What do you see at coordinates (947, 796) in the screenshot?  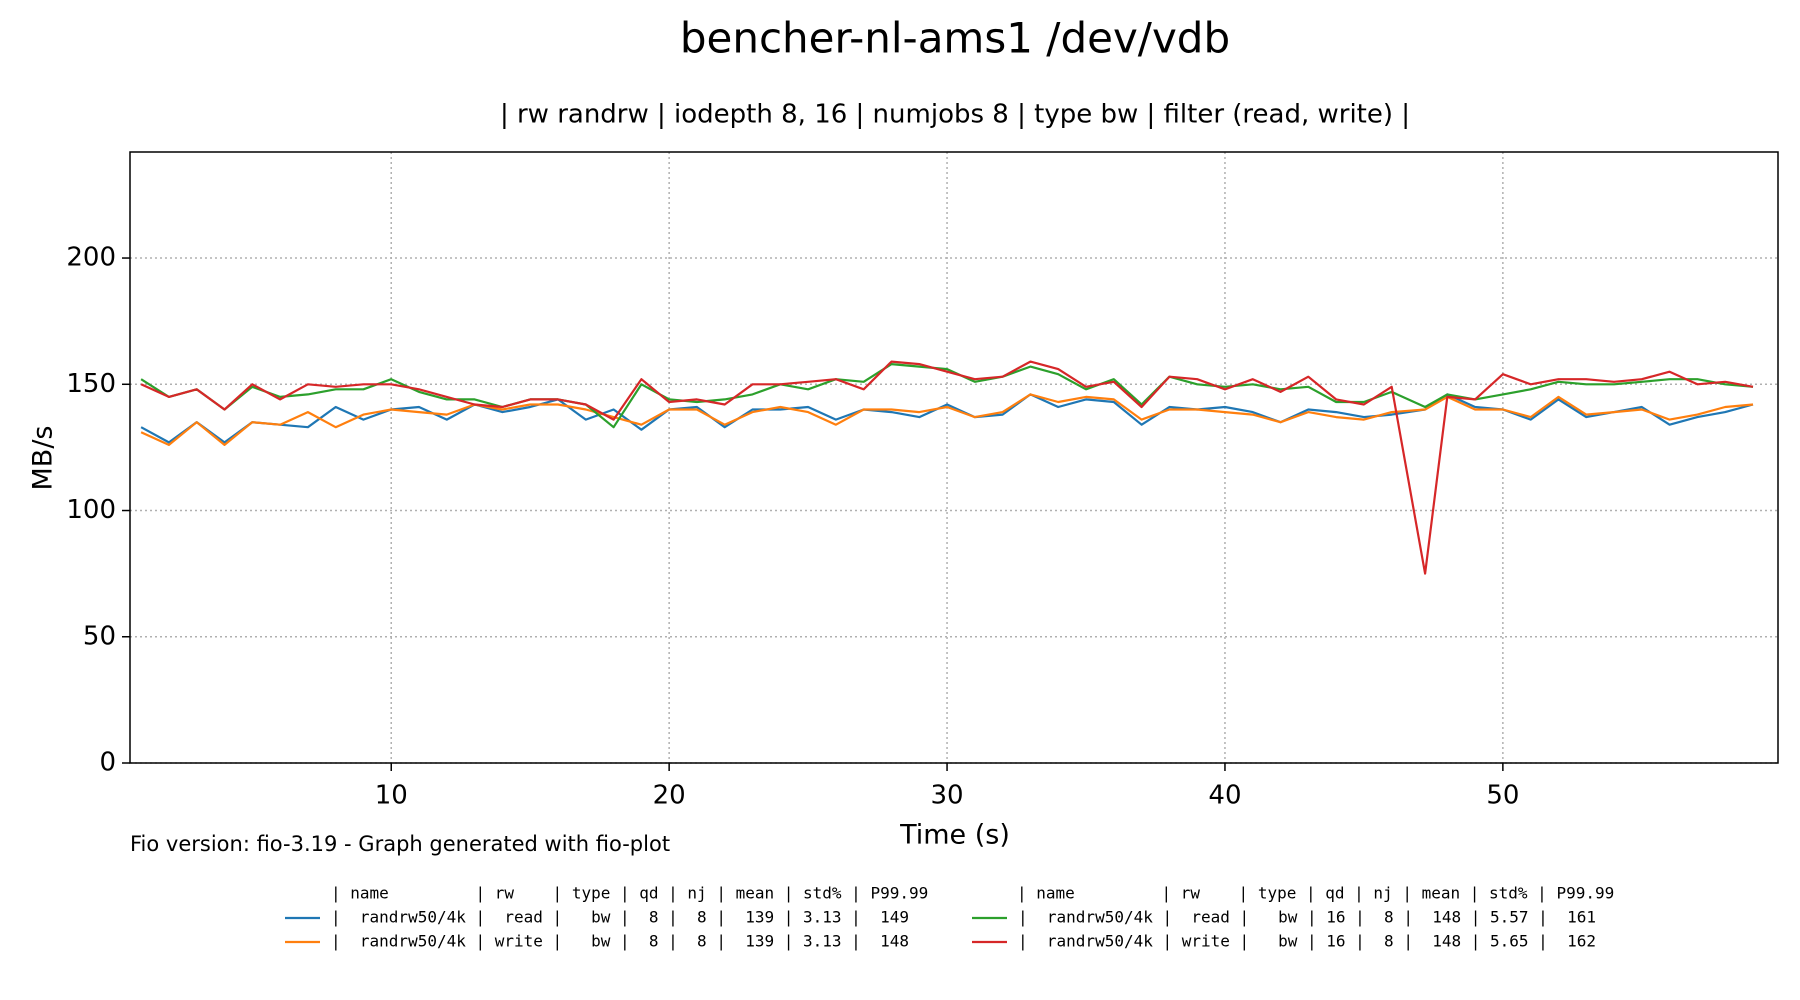 I see `x-tick-label: 30` at bounding box center [947, 796].